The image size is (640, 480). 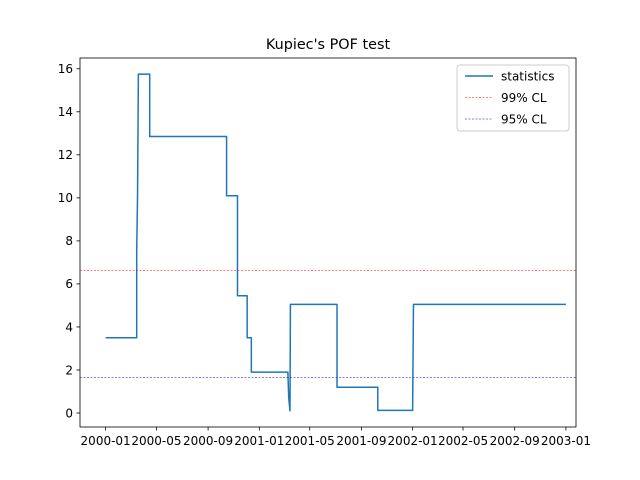 What do you see at coordinates (156, 441) in the screenshot?
I see `x-tick-label: 2000-05` at bounding box center [156, 441].